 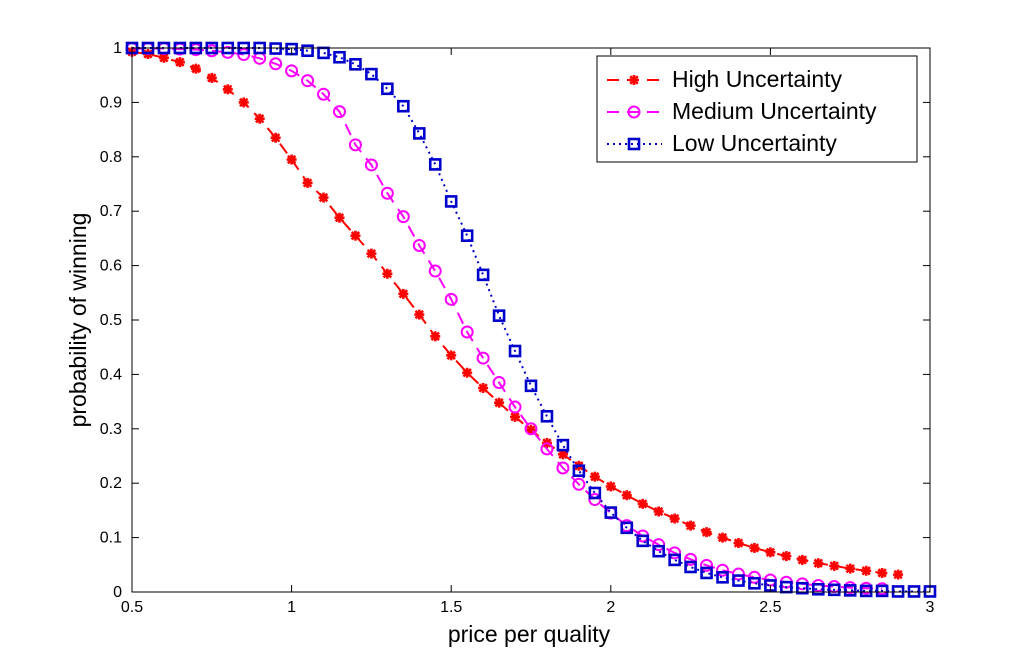 I want to click on y-tick-label: 0.7, so click(x=111, y=211).